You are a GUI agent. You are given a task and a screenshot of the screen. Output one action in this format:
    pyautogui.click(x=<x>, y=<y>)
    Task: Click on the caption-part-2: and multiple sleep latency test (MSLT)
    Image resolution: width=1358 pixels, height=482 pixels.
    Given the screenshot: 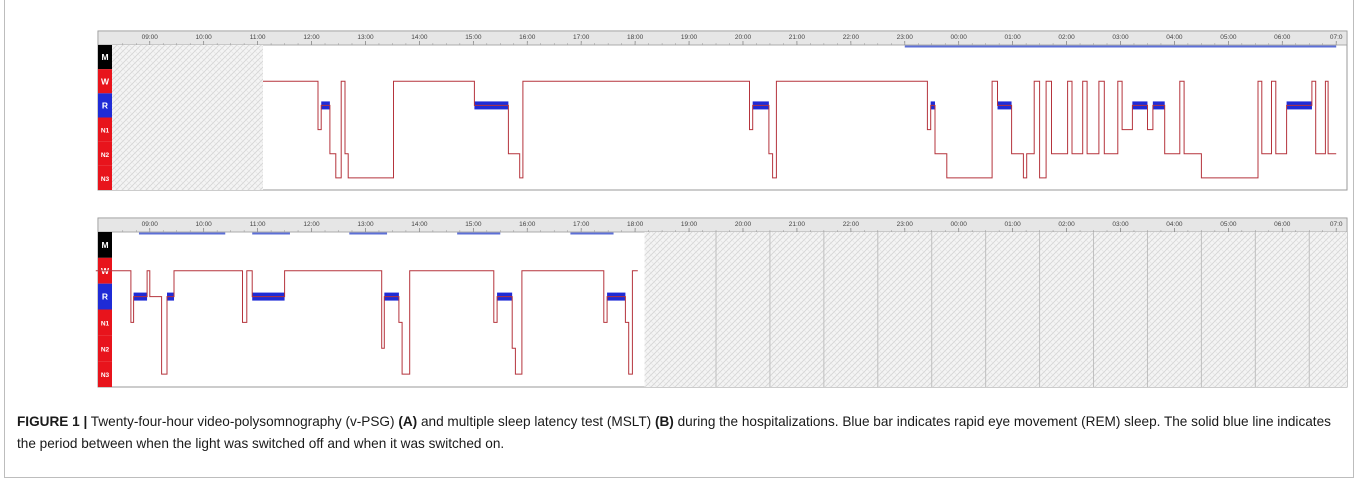 What is the action you would take?
    pyautogui.click(x=536, y=421)
    